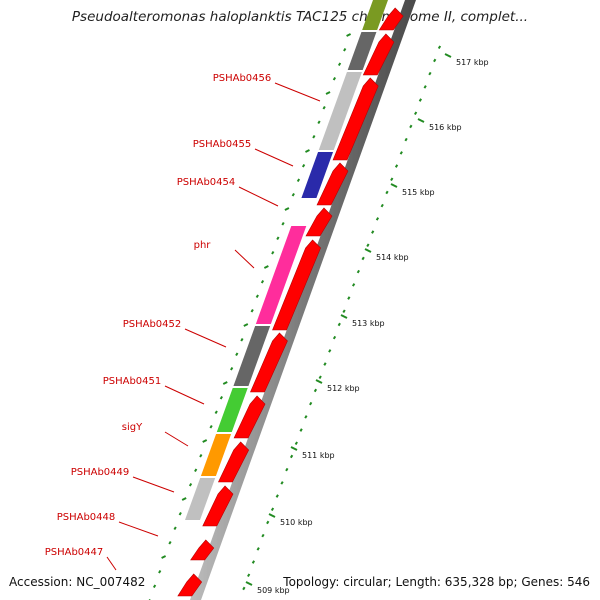 This screenshot has width=600, height=600. What do you see at coordinates (77, 582) in the screenshot?
I see `accession-text: Accession: NC_007482` at bounding box center [77, 582].